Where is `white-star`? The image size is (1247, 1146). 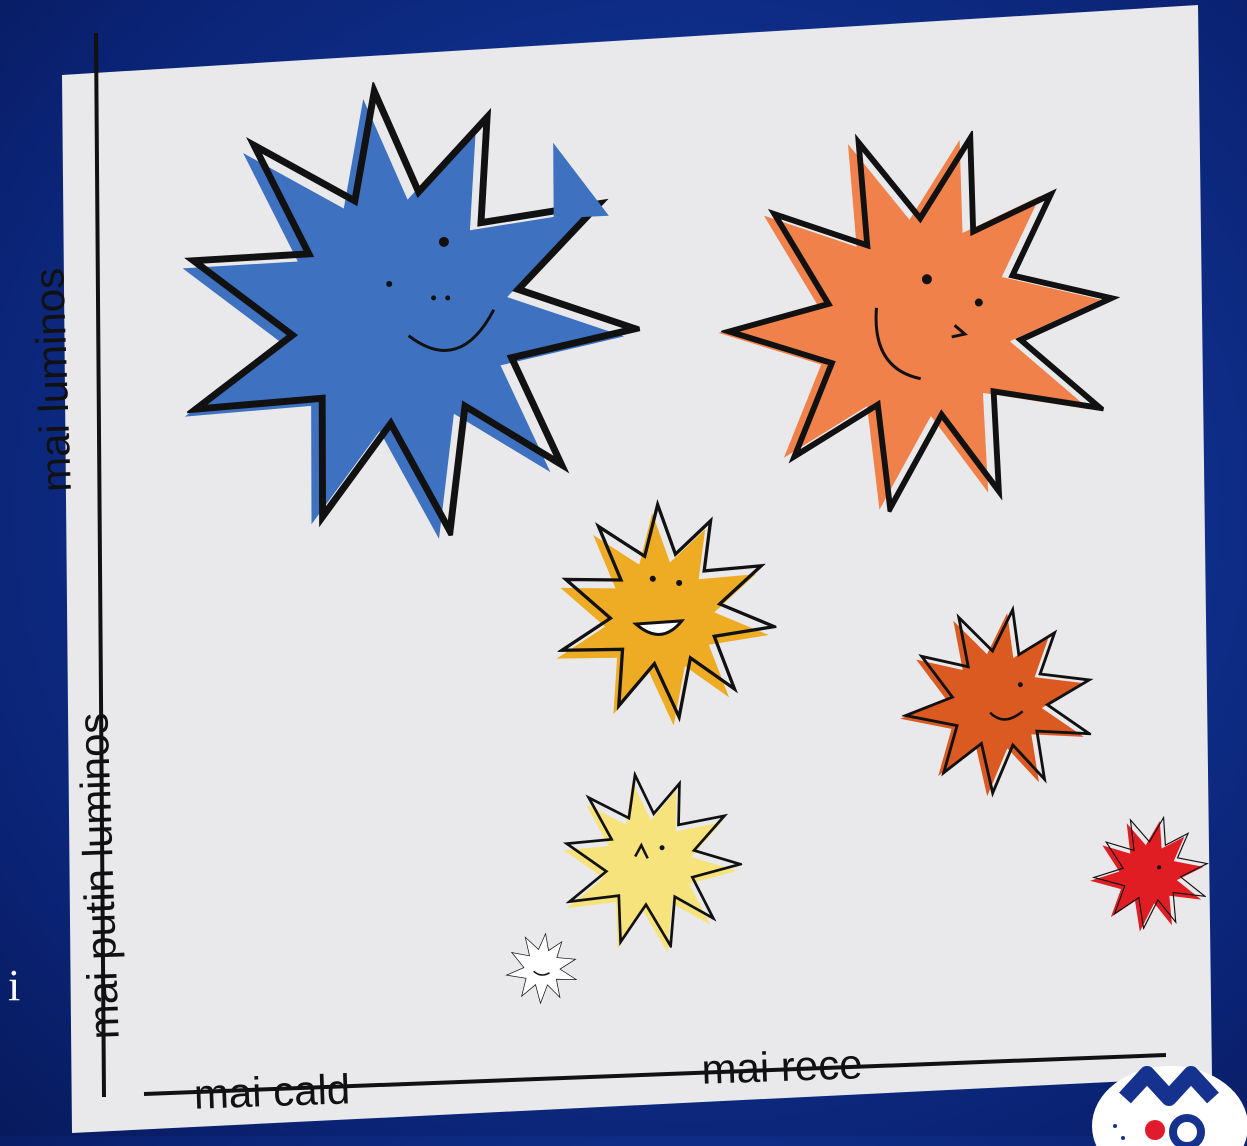
white-star is located at coordinates (542, 968).